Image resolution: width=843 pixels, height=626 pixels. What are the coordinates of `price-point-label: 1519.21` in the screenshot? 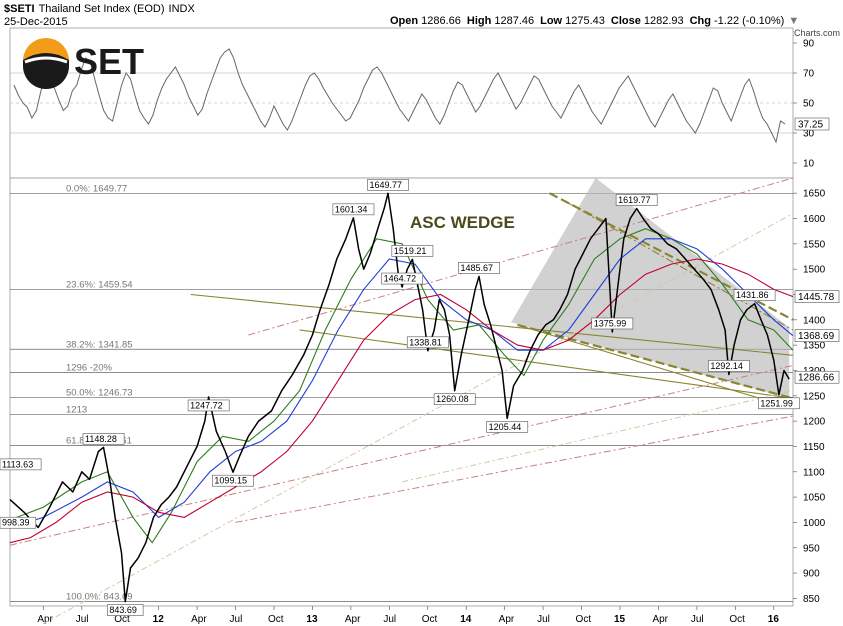 It's located at (410, 251).